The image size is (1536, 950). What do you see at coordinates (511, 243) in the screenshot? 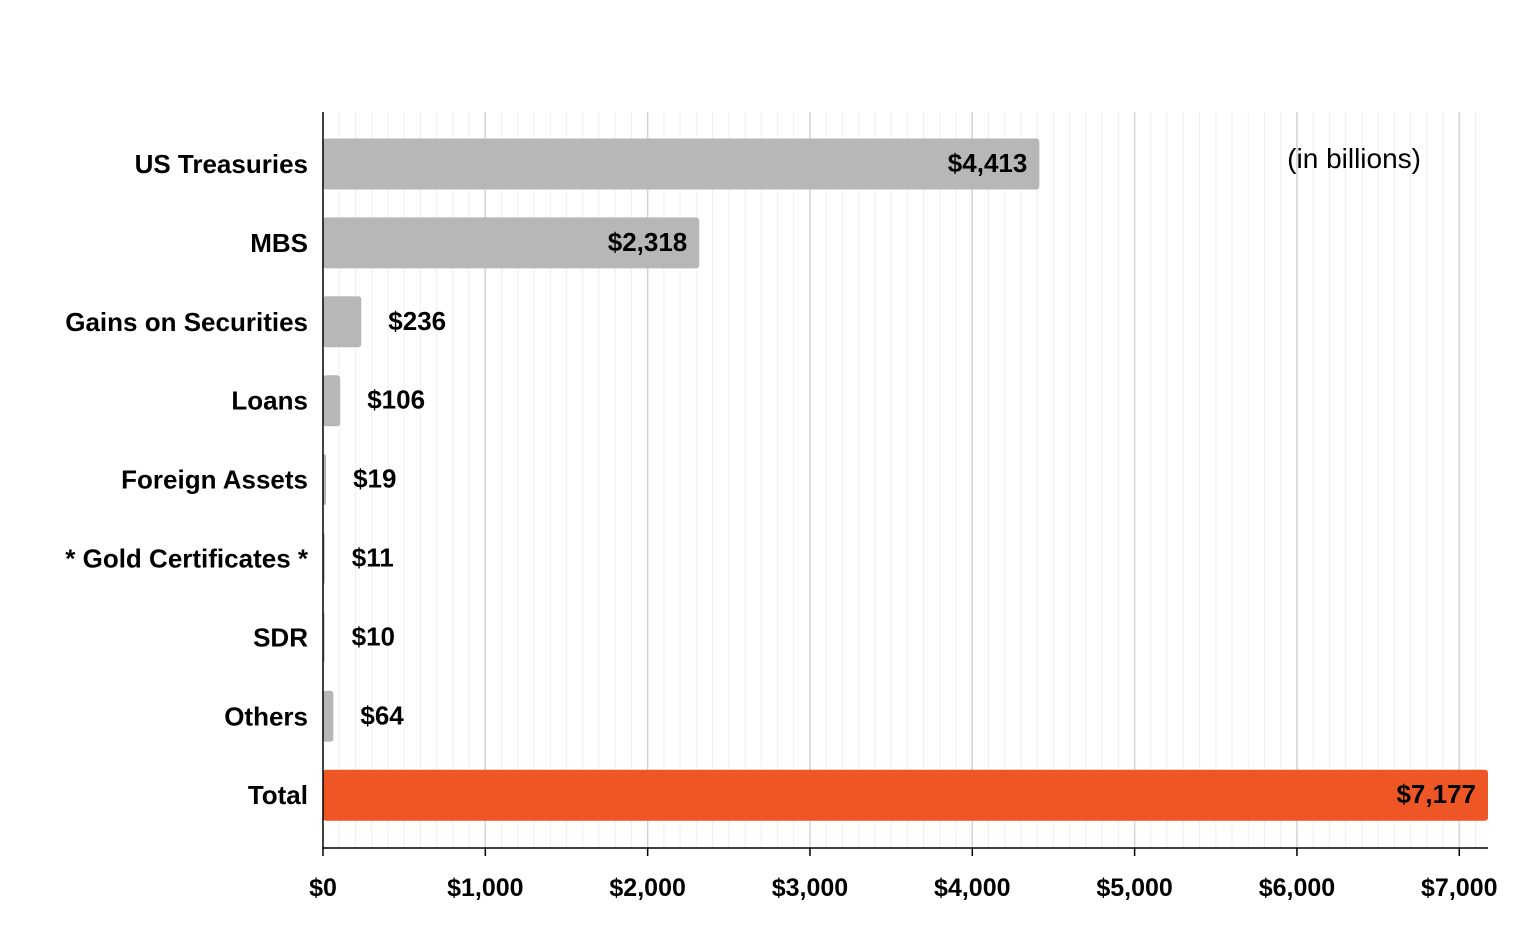
I see `bar-mbs` at bounding box center [511, 243].